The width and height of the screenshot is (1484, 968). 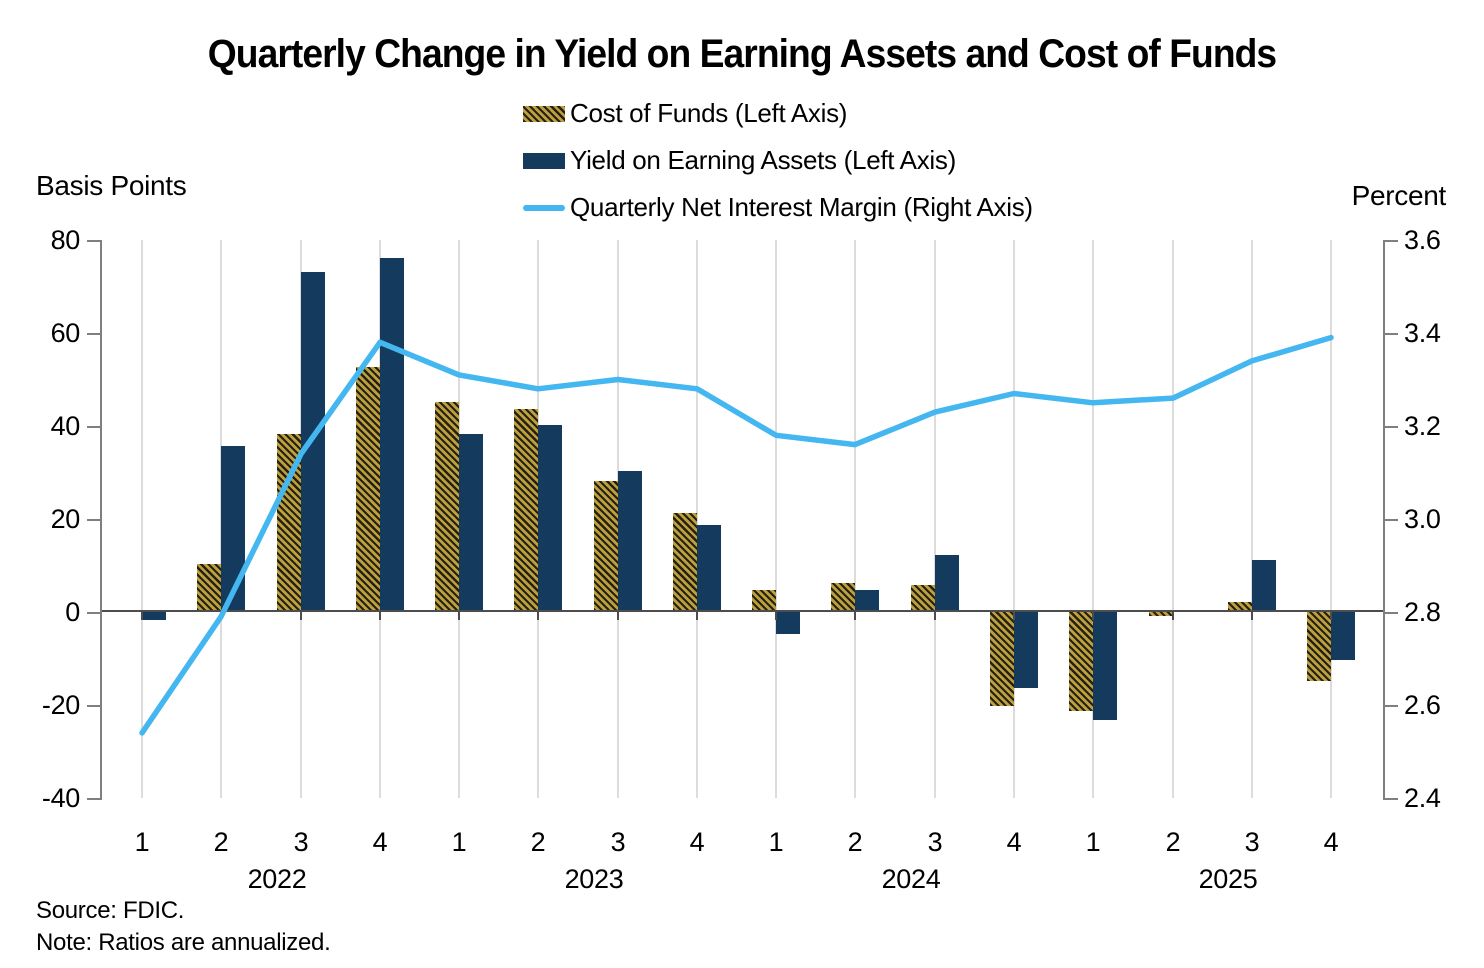 What do you see at coordinates (110, 910) in the screenshot?
I see `source-note: Source: FDIC.` at bounding box center [110, 910].